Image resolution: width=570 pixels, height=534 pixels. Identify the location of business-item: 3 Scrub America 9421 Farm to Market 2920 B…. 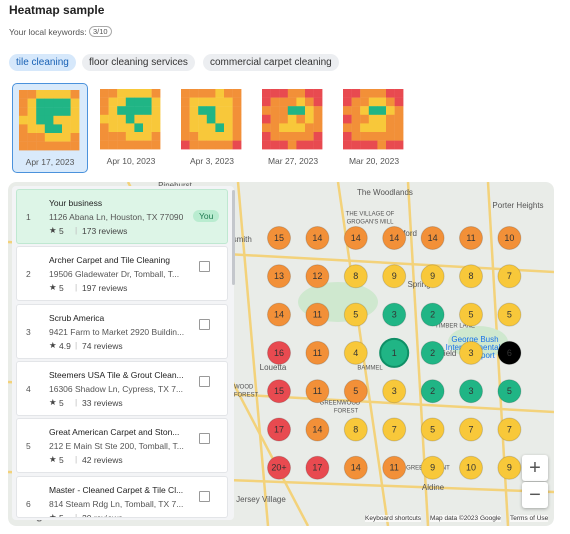
(122, 331).